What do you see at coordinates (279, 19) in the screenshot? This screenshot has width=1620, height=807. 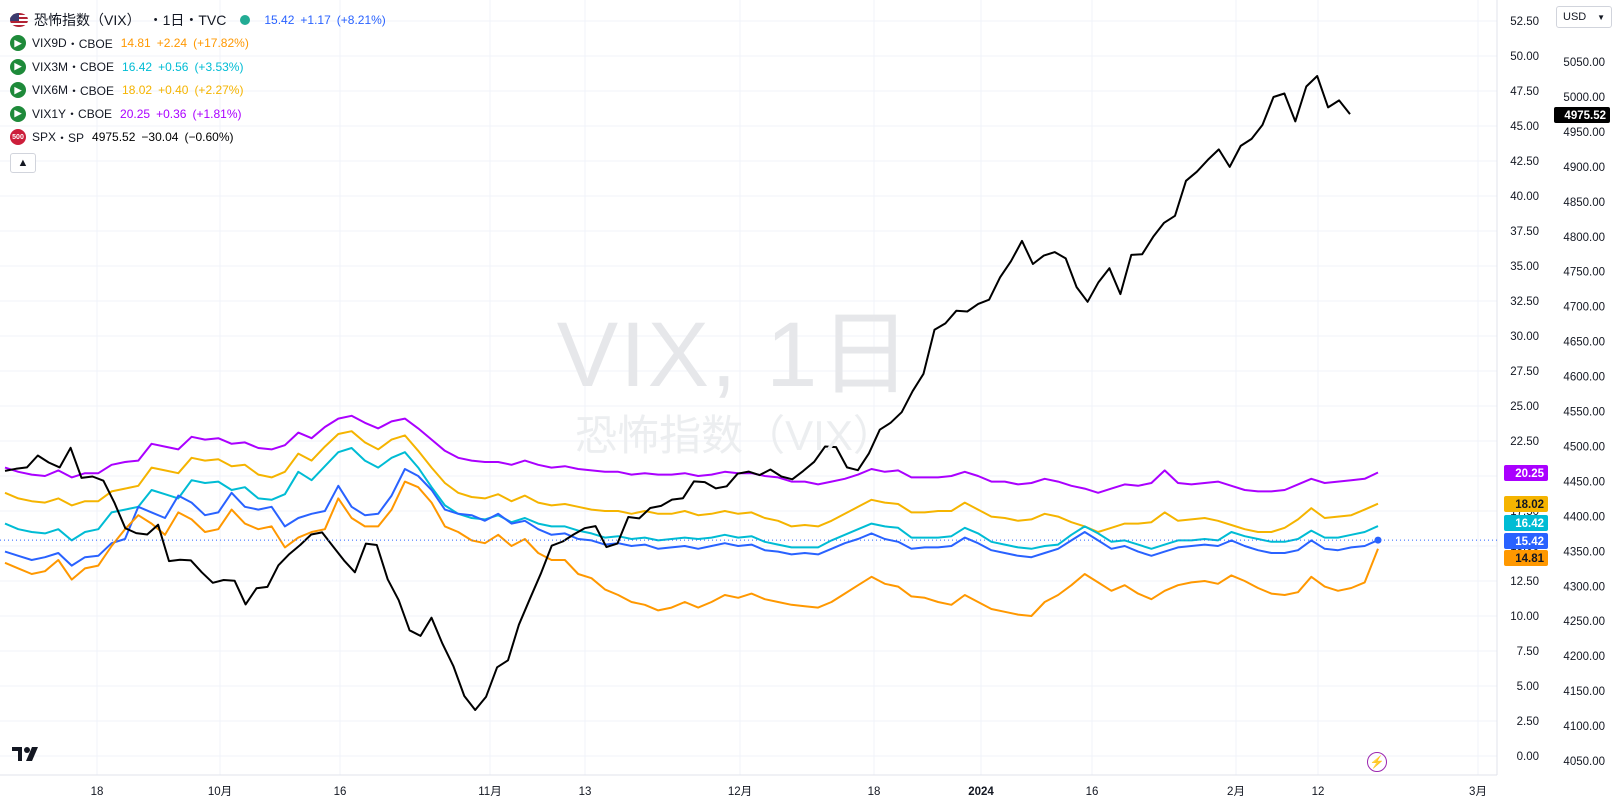 I see `main-price: 15.42` at bounding box center [279, 19].